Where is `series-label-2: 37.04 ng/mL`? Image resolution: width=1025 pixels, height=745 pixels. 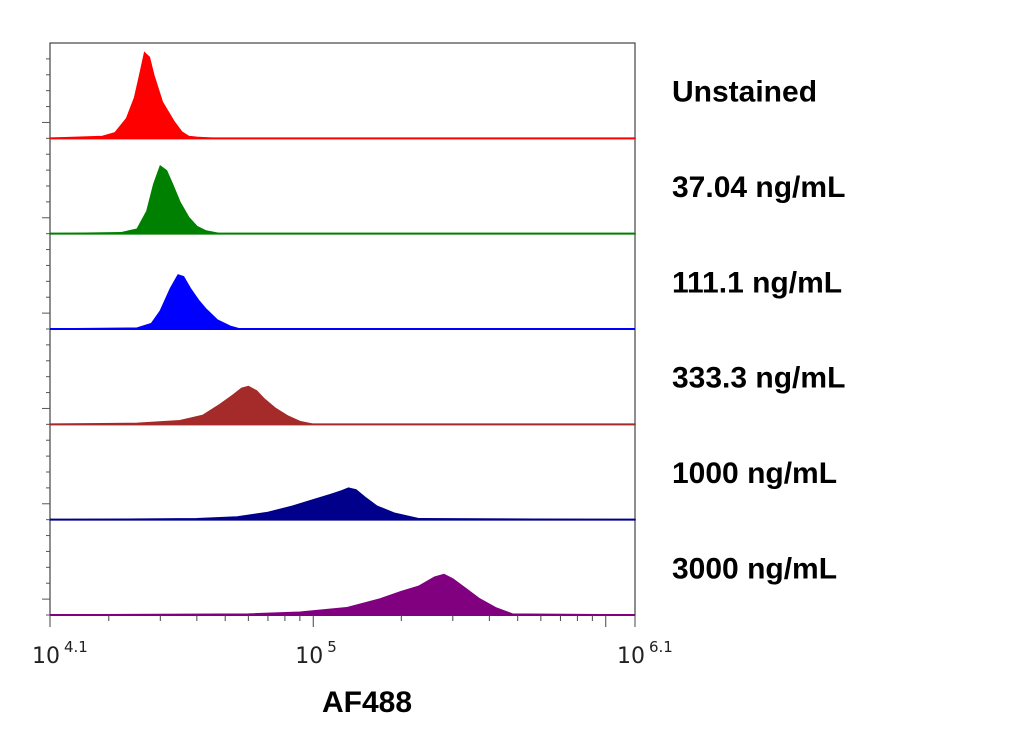 series-label-2: 37.04 ng/mL is located at coordinates (758, 187).